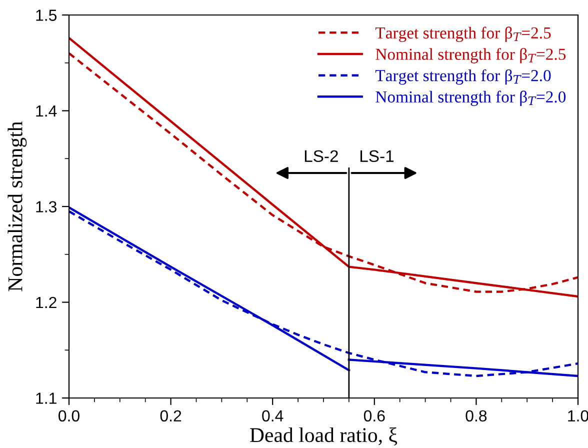  I want to click on x-tick-label: 0.0, so click(69, 416).